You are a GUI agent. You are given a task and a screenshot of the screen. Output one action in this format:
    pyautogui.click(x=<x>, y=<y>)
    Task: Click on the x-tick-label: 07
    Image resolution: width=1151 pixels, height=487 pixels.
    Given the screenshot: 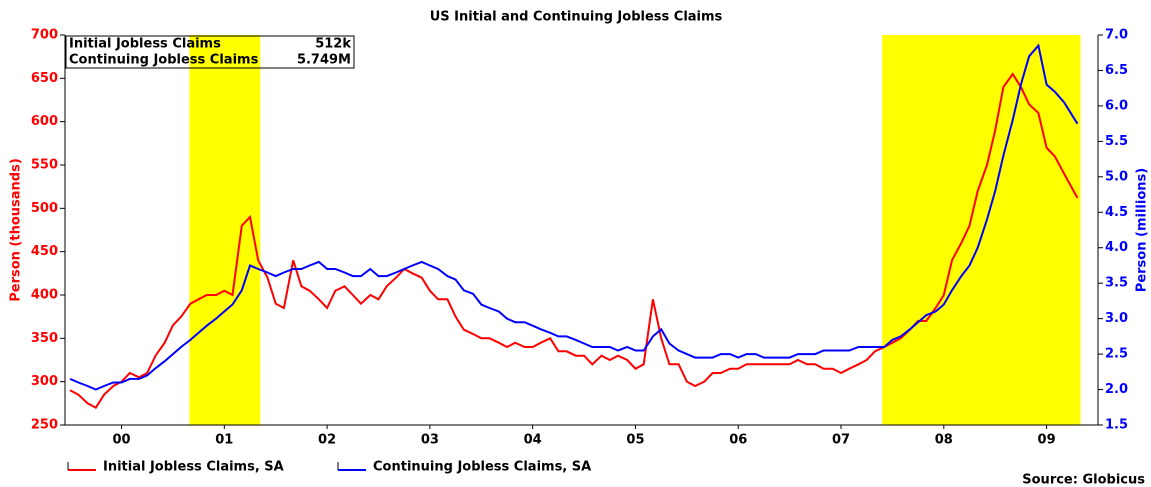 What is the action you would take?
    pyautogui.click(x=841, y=440)
    